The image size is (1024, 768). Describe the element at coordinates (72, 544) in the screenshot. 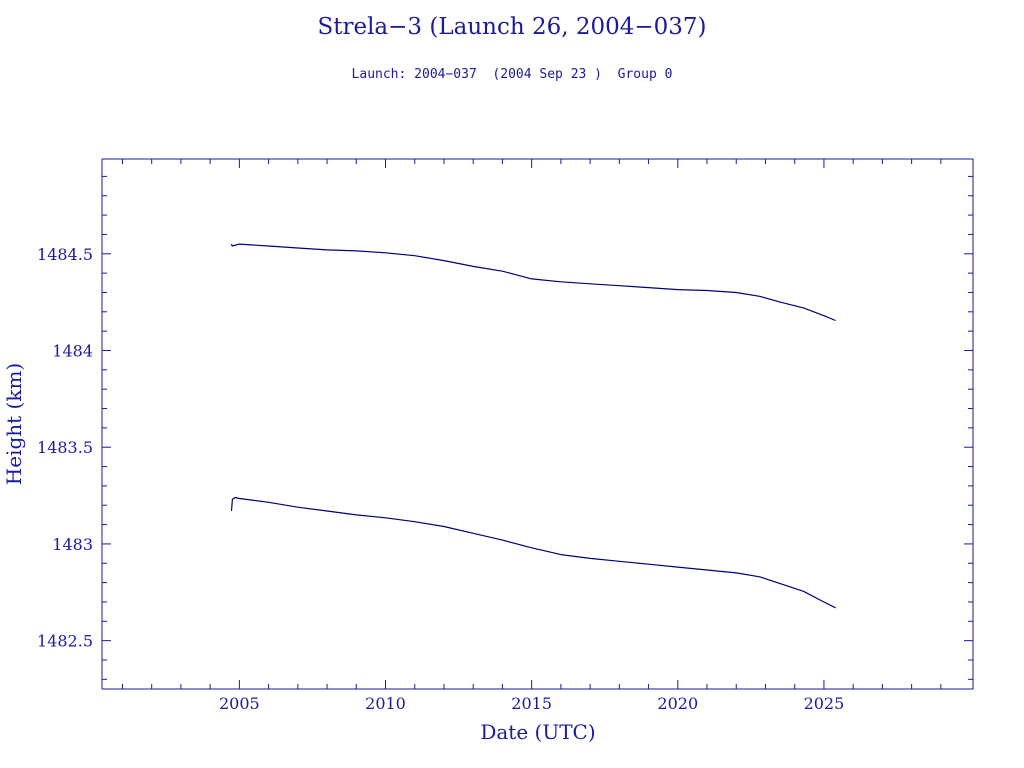

I see `y-tick-label: 1483` at that location.